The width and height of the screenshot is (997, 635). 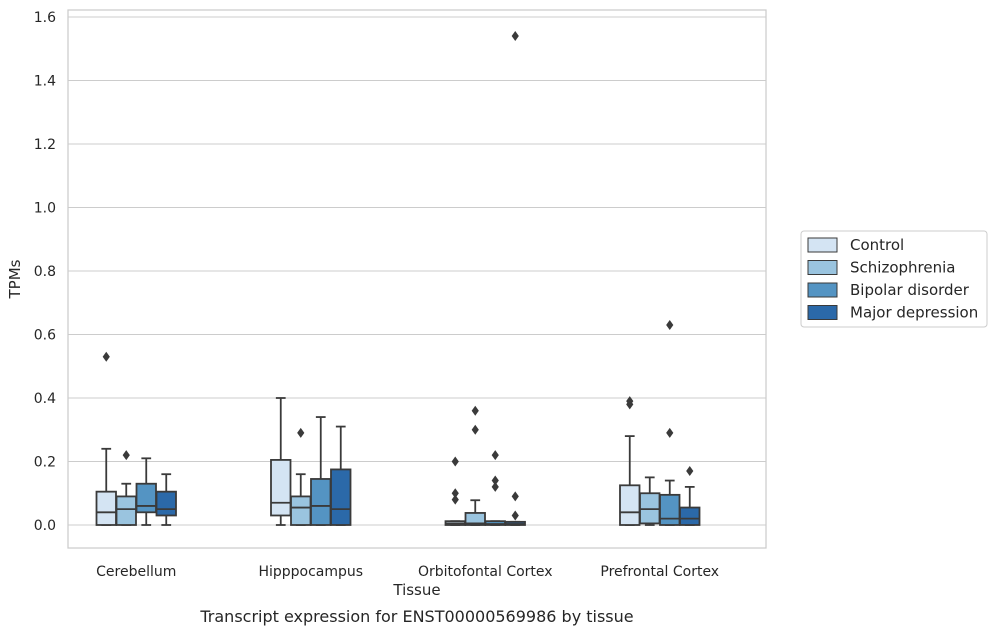 I want to click on legend-frame, so click(x=894, y=279).